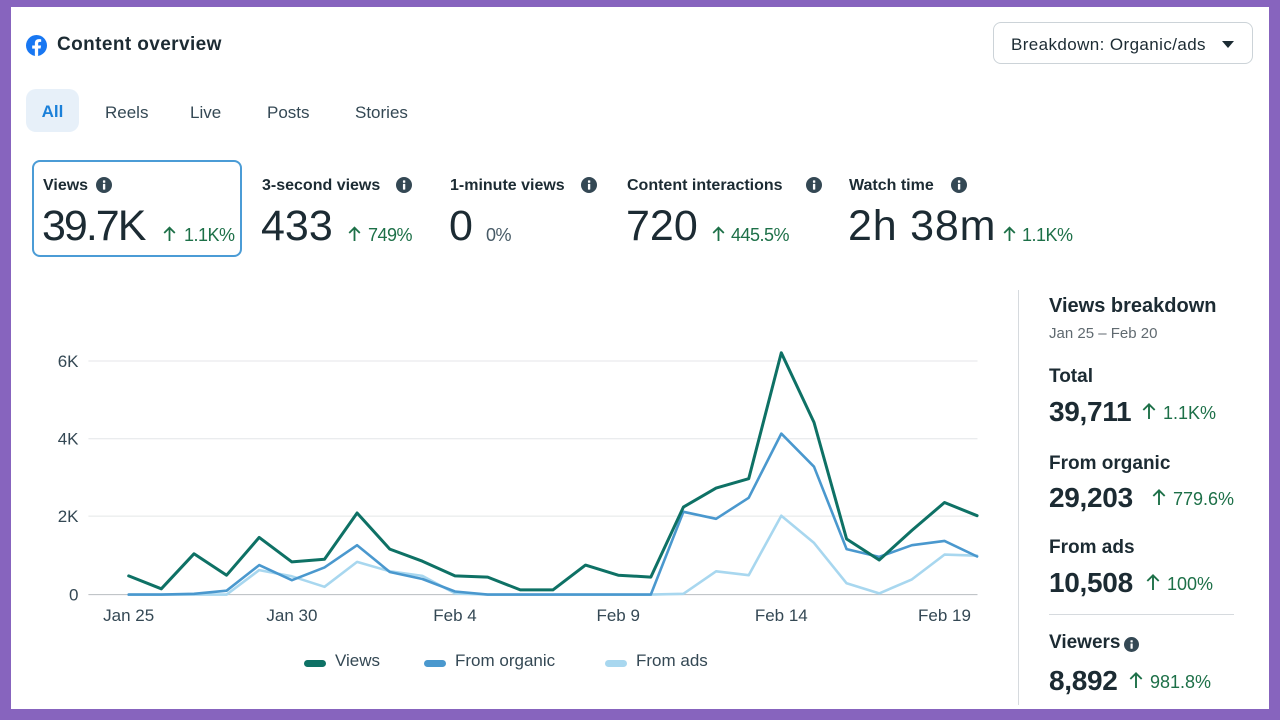 This screenshot has height=720, width=1280. Describe the element at coordinates (68, 516) in the screenshot. I see `svg-text: 2K` at that location.